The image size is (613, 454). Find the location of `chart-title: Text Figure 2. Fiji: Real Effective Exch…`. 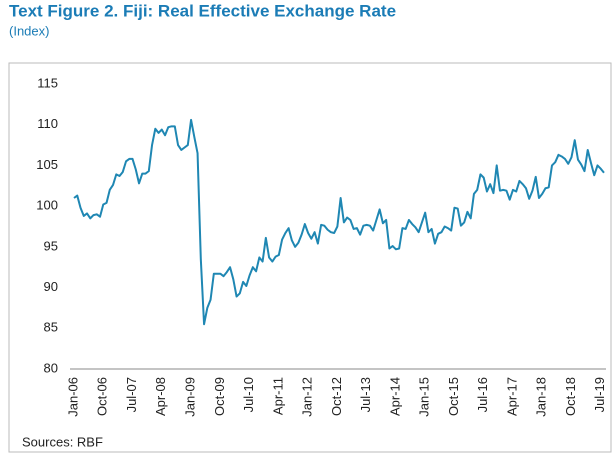

chart-title: Text Figure 2. Fiji: Real Effective Exch… is located at coordinates (202, 10).